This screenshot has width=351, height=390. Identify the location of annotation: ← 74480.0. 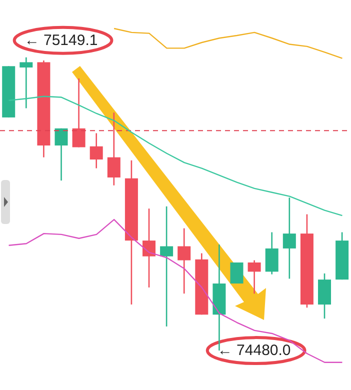
(254, 351).